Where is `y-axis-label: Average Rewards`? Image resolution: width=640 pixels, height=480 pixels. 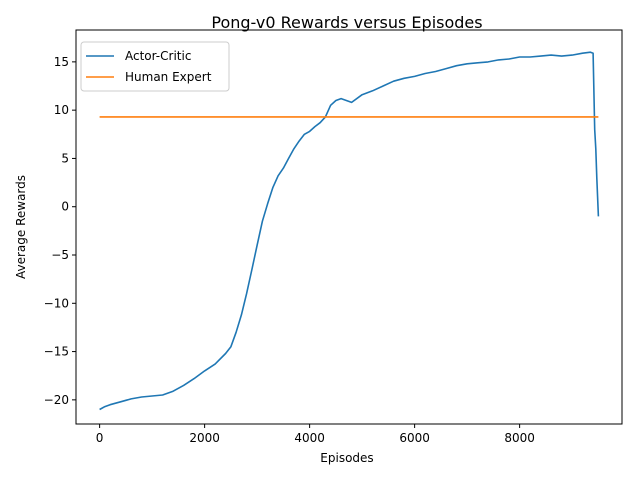
y-axis-label: Average Rewards is located at coordinates (21, 227).